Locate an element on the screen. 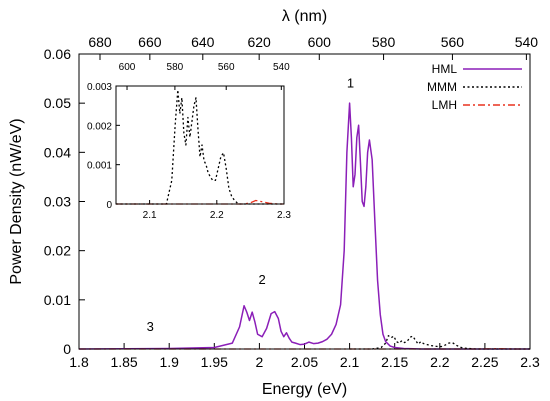 This screenshot has width=550, height=401. x-tick-label: 1.85 is located at coordinates (123, 362).